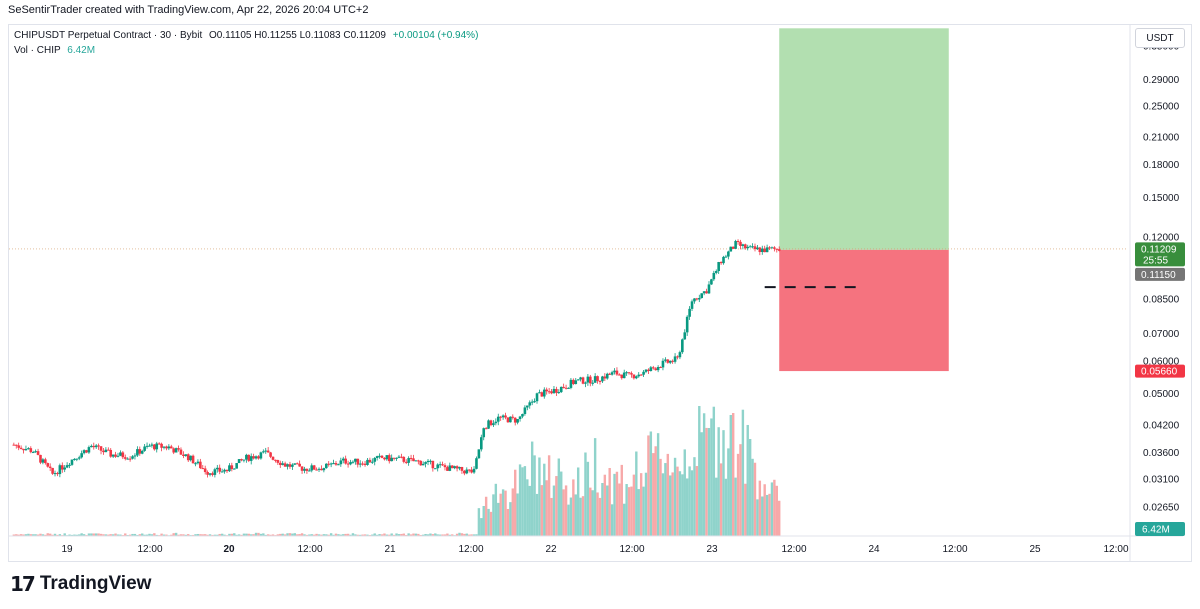 The width and height of the screenshot is (1200, 609). What do you see at coordinates (1160, 38) in the screenshot?
I see `currency-button: USDT` at bounding box center [1160, 38].